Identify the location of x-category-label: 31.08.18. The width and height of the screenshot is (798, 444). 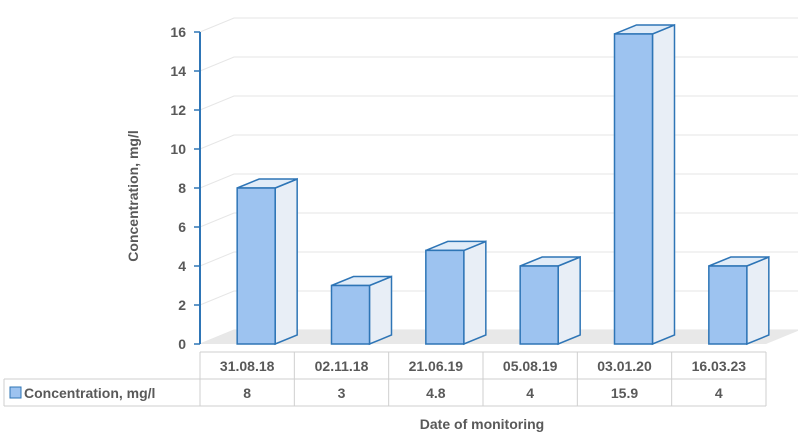
(247, 366).